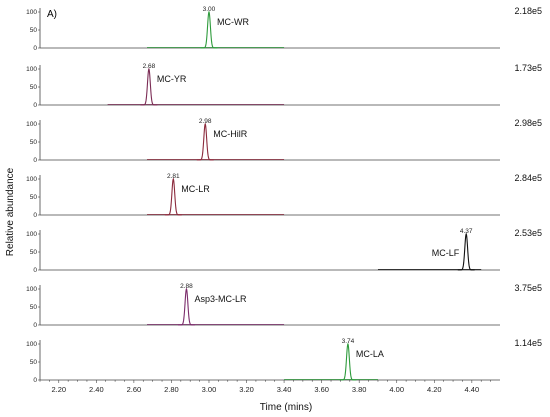 This screenshot has height=417, width=550. Describe the element at coordinates (434, 389) in the screenshot. I see `x-tick-label: 4.20` at that location.